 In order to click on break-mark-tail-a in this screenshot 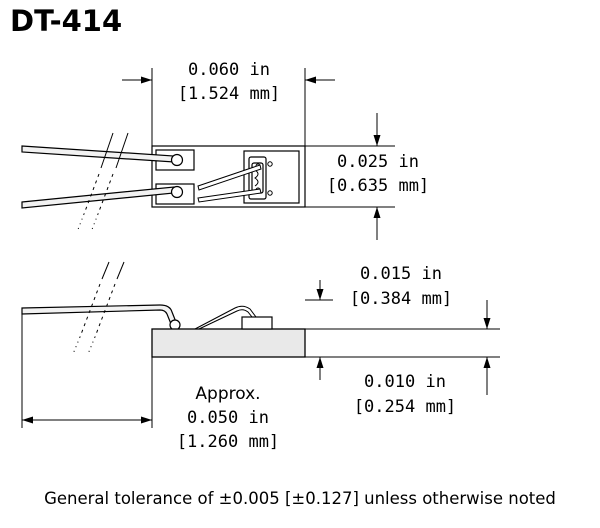, I will do `click(80, 223)`.